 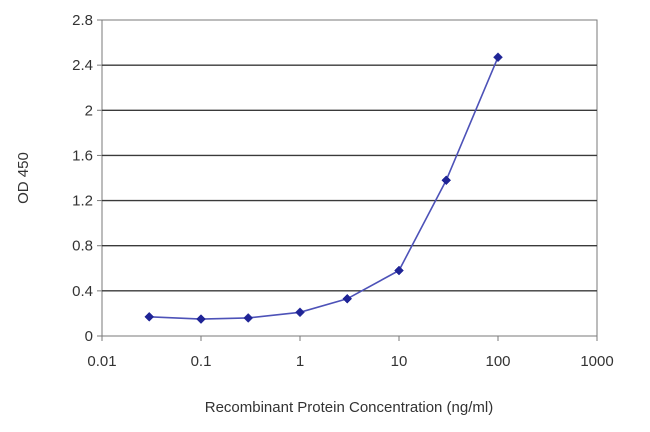 What do you see at coordinates (497, 361) in the screenshot?
I see `x-tick-label: 100` at bounding box center [497, 361].